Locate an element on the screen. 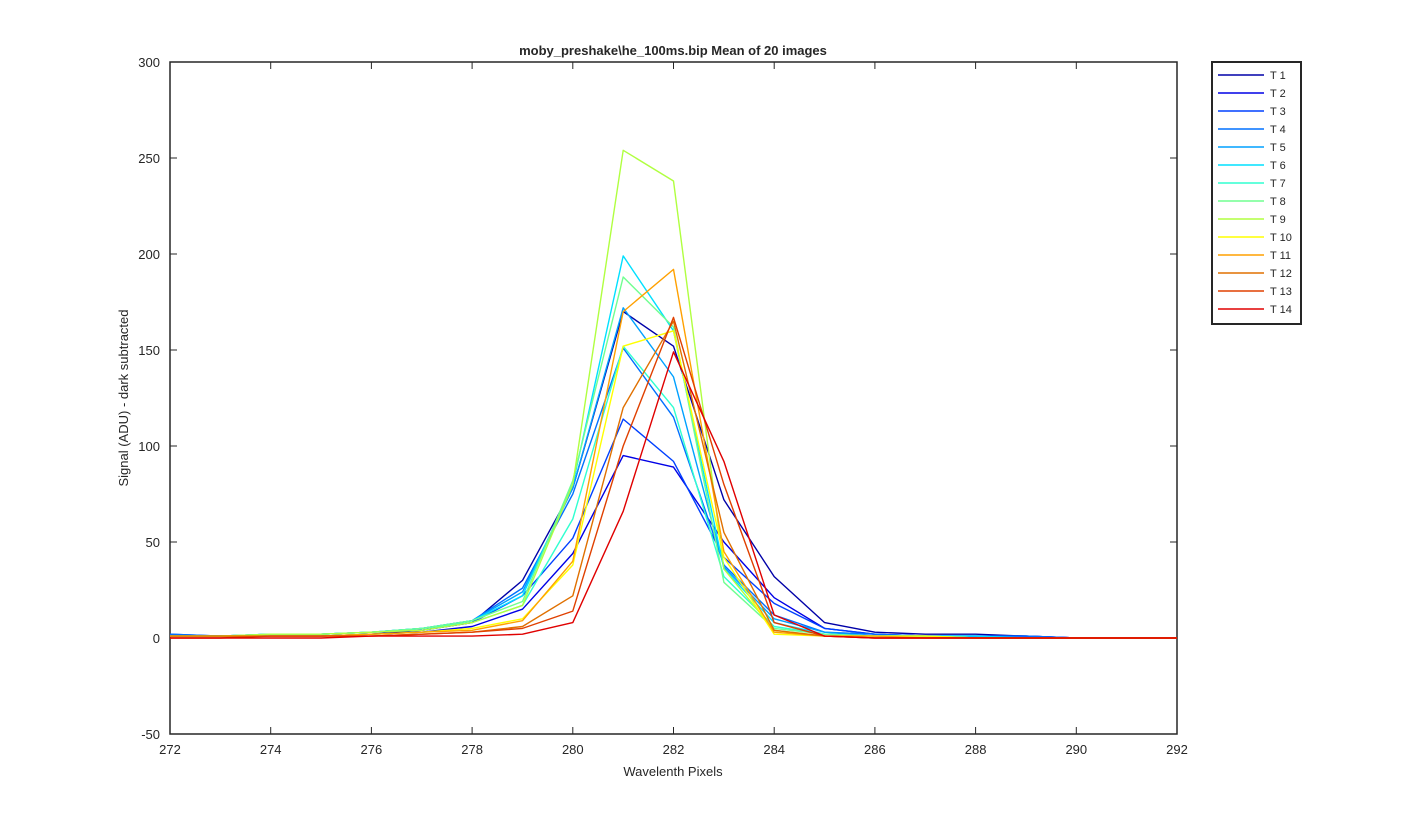 Image resolution: width=1425 pixels, height=825 pixels. y-tick-label: 250 is located at coordinates (149, 158).